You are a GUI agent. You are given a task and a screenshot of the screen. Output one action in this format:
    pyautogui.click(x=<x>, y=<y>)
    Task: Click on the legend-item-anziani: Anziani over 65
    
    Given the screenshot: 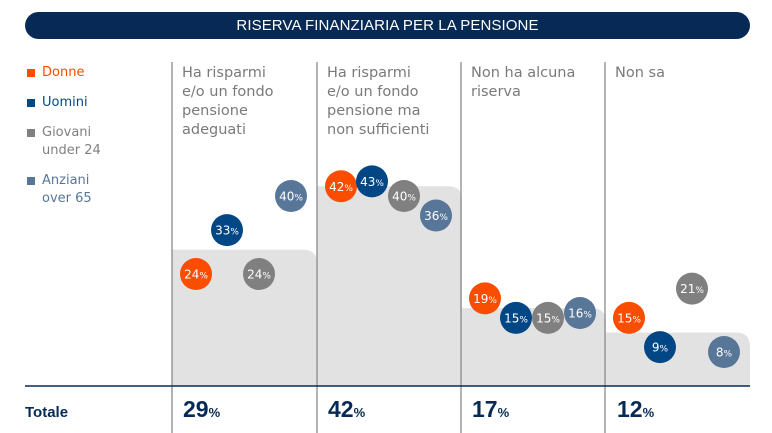 What is the action you would take?
    pyautogui.click(x=92, y=190)
    